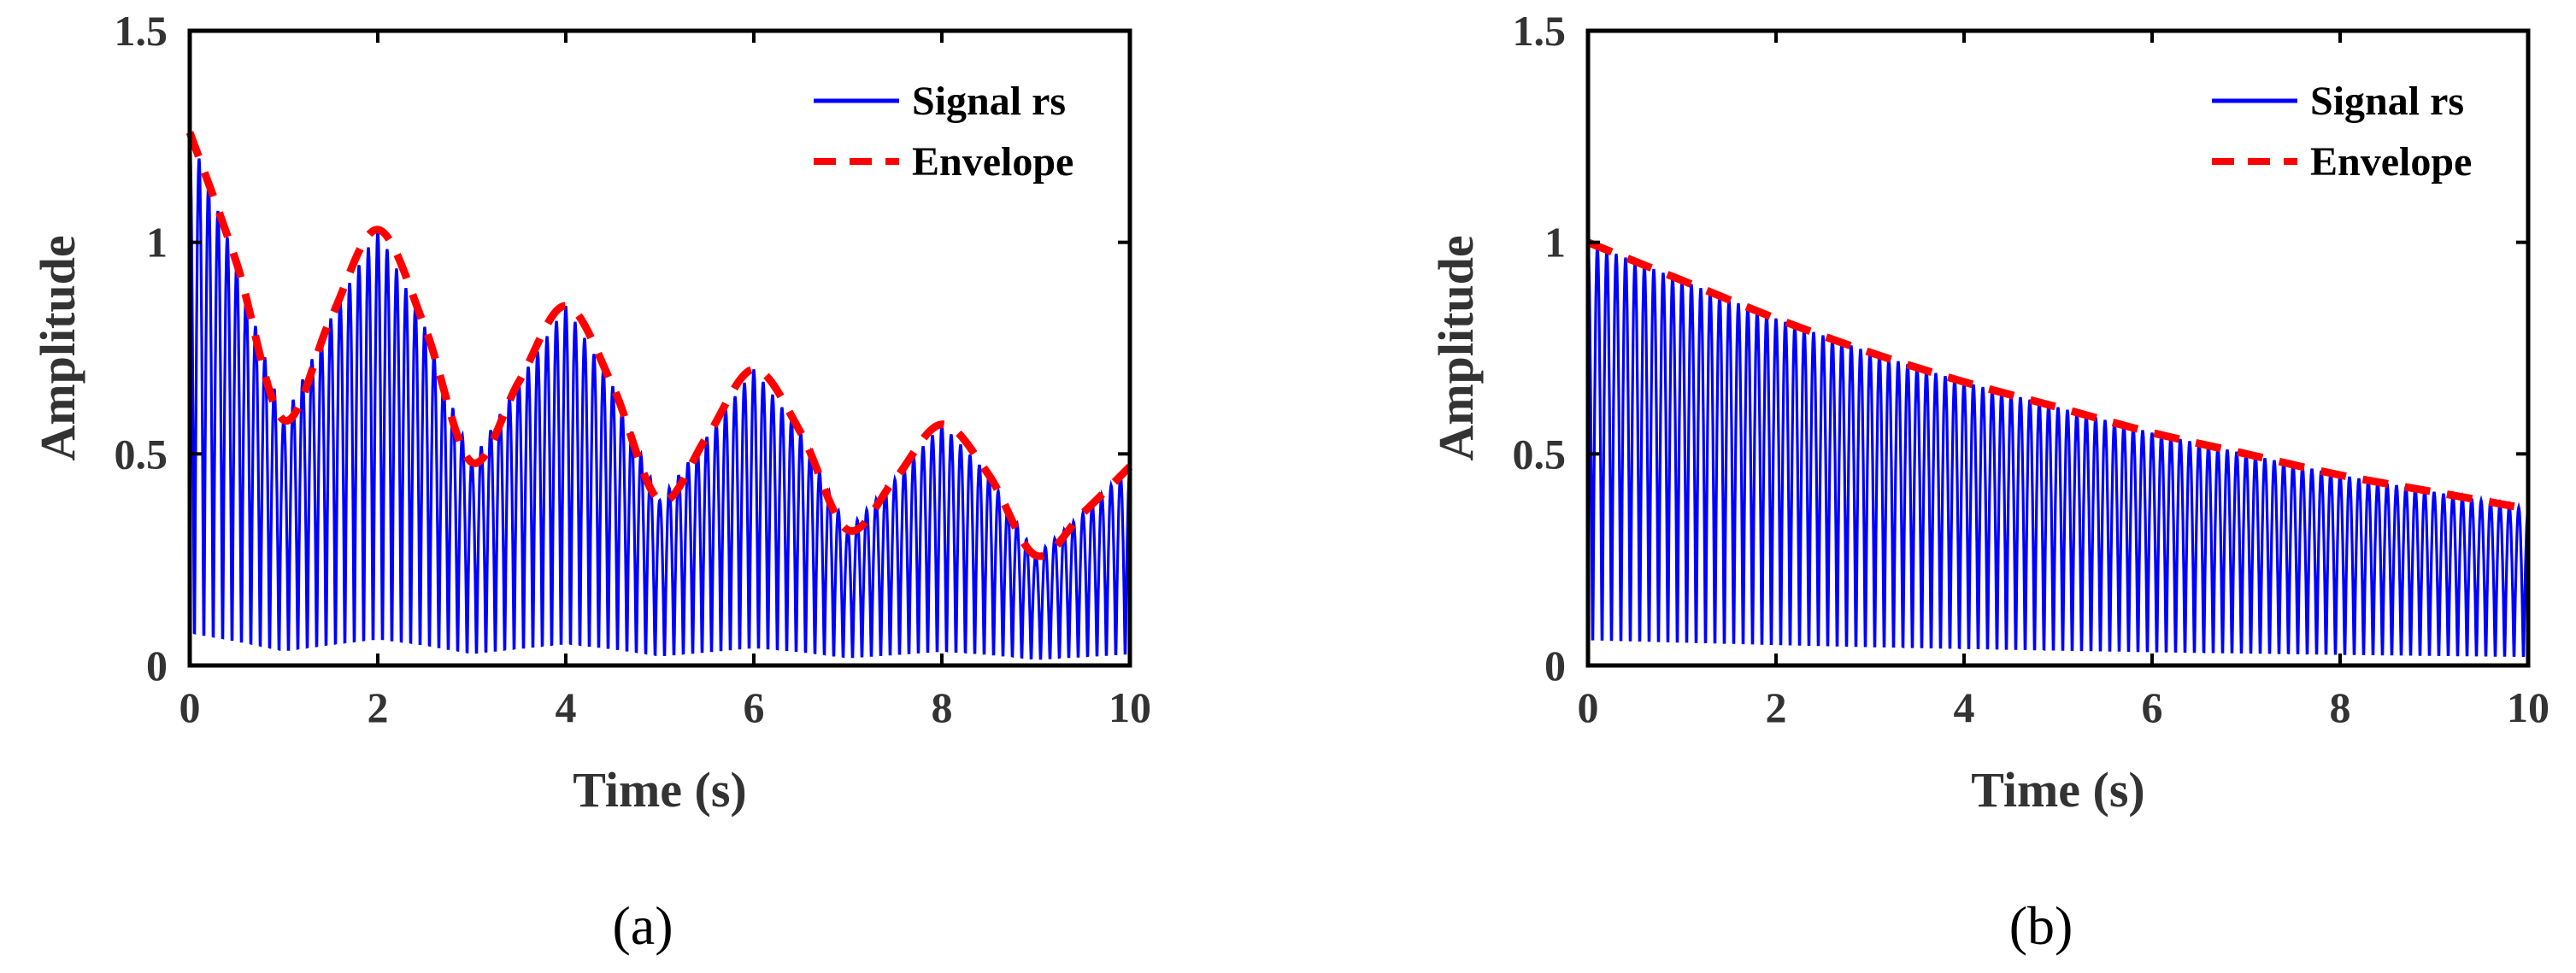  I want to click on panel-b-y-axis-label: Amplitude, so click(1456, 347).